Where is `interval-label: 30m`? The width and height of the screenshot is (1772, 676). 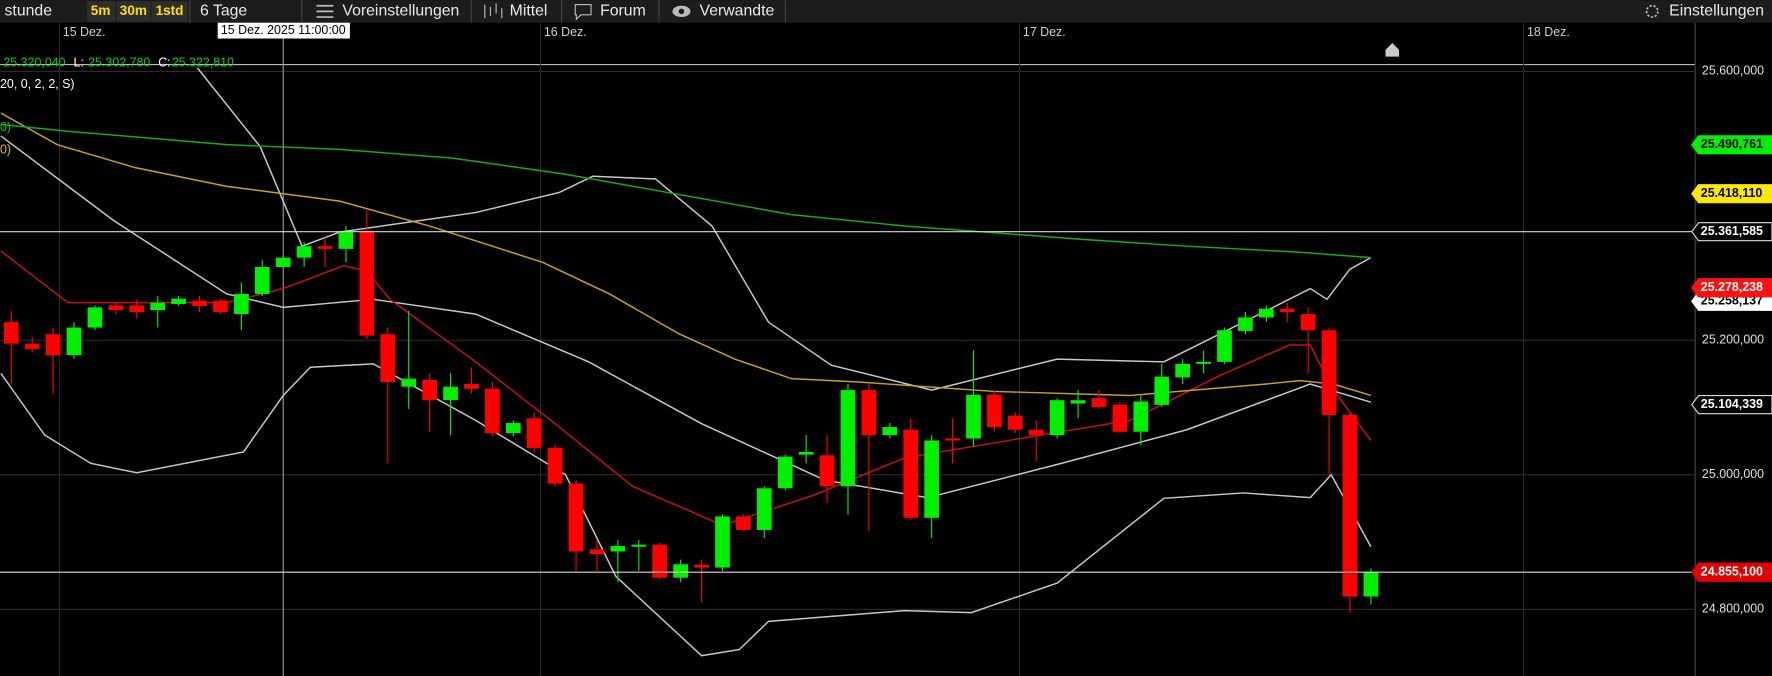 interval-label: 30m is located at coordinates (133, 10).